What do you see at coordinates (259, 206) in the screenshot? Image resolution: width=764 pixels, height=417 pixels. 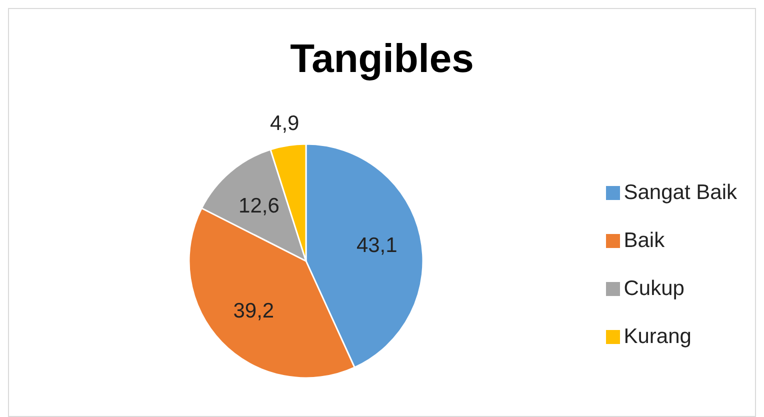 I see `data-label: 12,6` at bounding box center [259, 206].